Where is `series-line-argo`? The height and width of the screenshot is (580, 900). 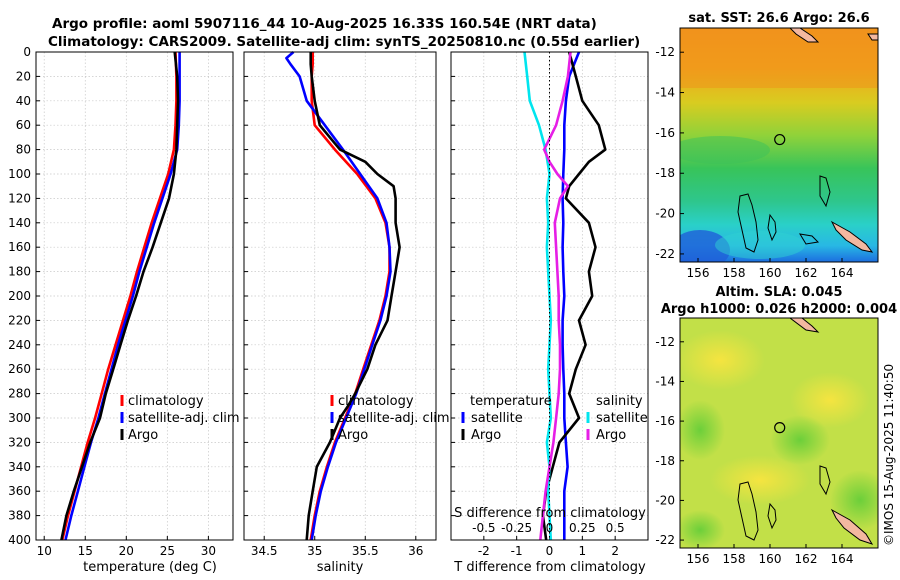 series-line-argo is located at coordinates (120, 296).